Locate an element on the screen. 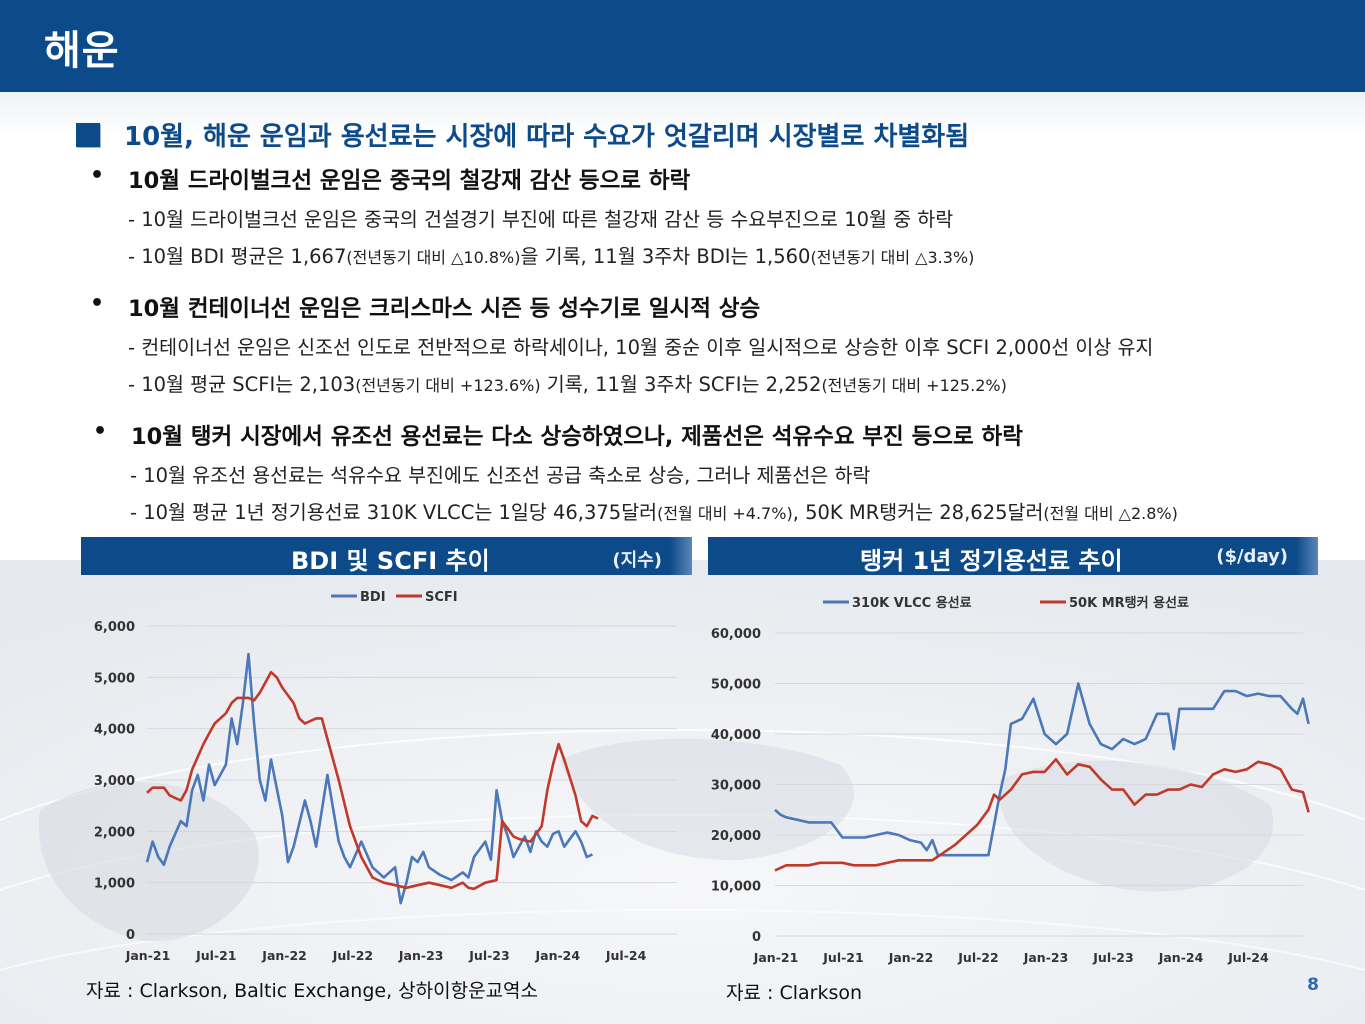 Image resolution: width=1365 pixels, height=1024 pixels. square-bullet-icon is located at coordinates (88, 134).